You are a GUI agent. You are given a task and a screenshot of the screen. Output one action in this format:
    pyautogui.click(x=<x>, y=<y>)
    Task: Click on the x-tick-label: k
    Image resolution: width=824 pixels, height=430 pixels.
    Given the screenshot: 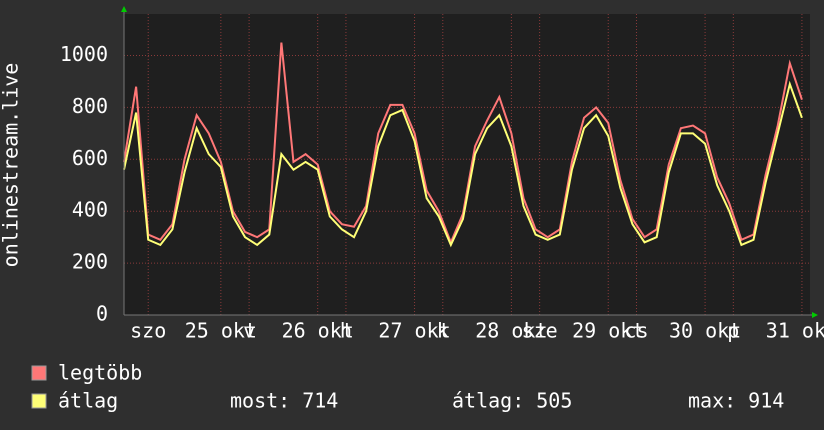 What is the action you would take?
    pyautogui.click(x=443, y=331)
    